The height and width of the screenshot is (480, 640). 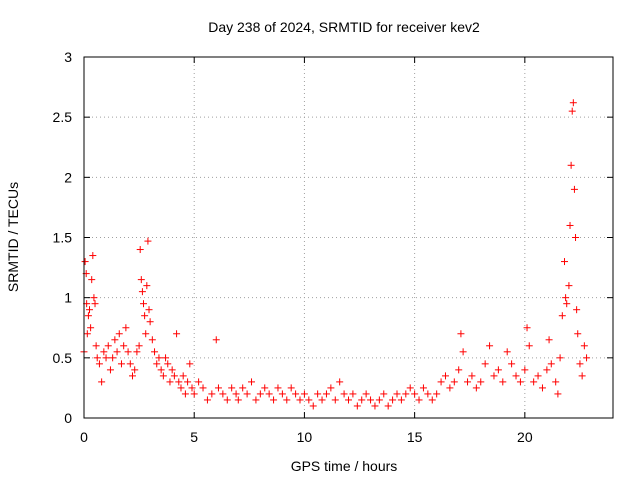 What do you see at coordinates (415, 437) in the screenshot?
I see `x-tick-label: 15` at bounding box center [415, 437].